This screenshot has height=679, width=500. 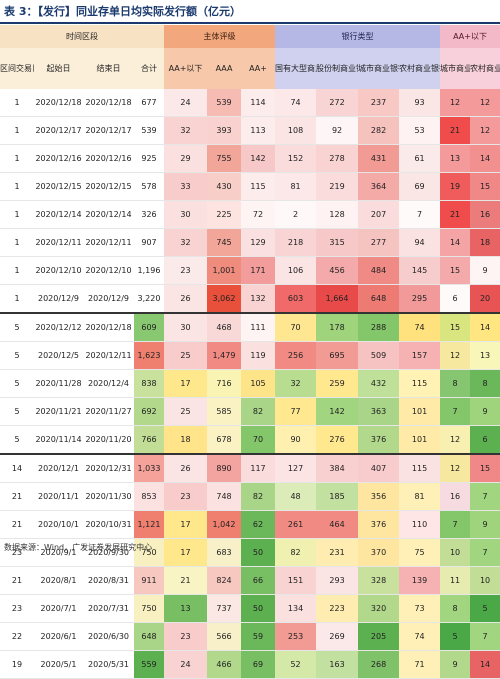 What do you see at coordinates (379, 214) in the screenshot?
I see `table-cell: 207` at bounding box center [379, 214].